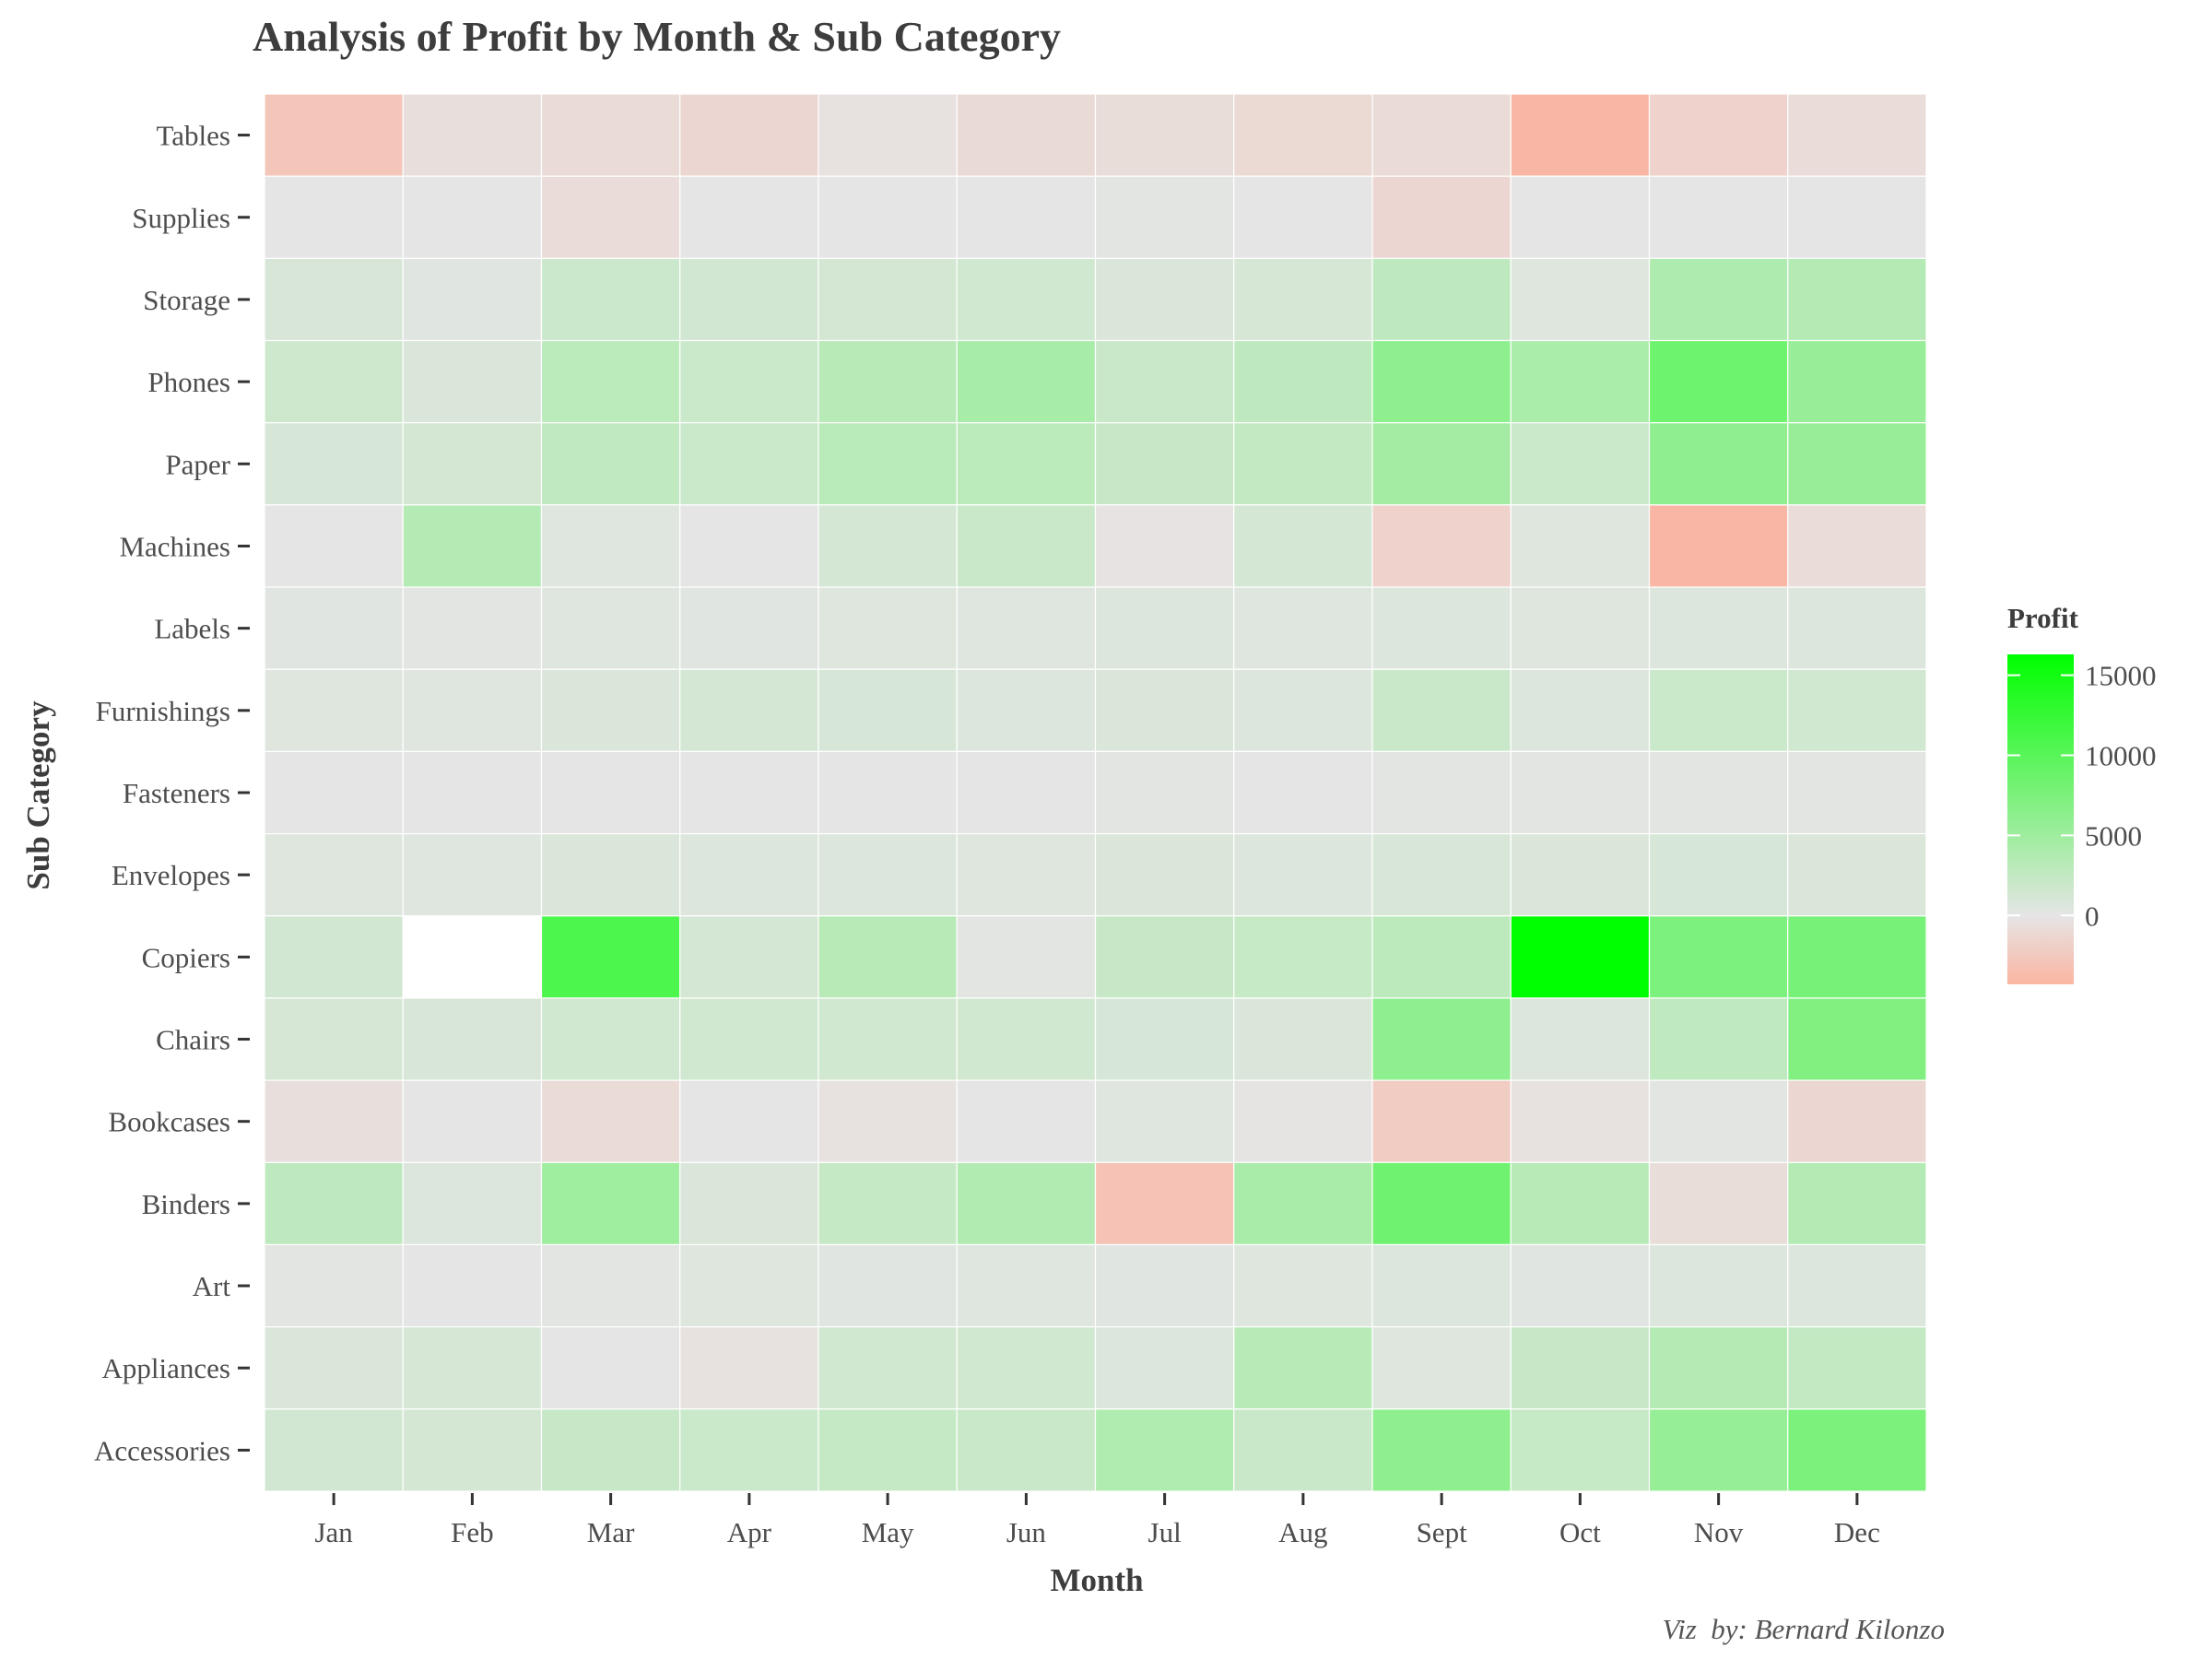  What do you see at coordinates (1302, 1532) in the screenshot?
I see `x-tick-label: Aug` at bounding box center [1302, 1532].